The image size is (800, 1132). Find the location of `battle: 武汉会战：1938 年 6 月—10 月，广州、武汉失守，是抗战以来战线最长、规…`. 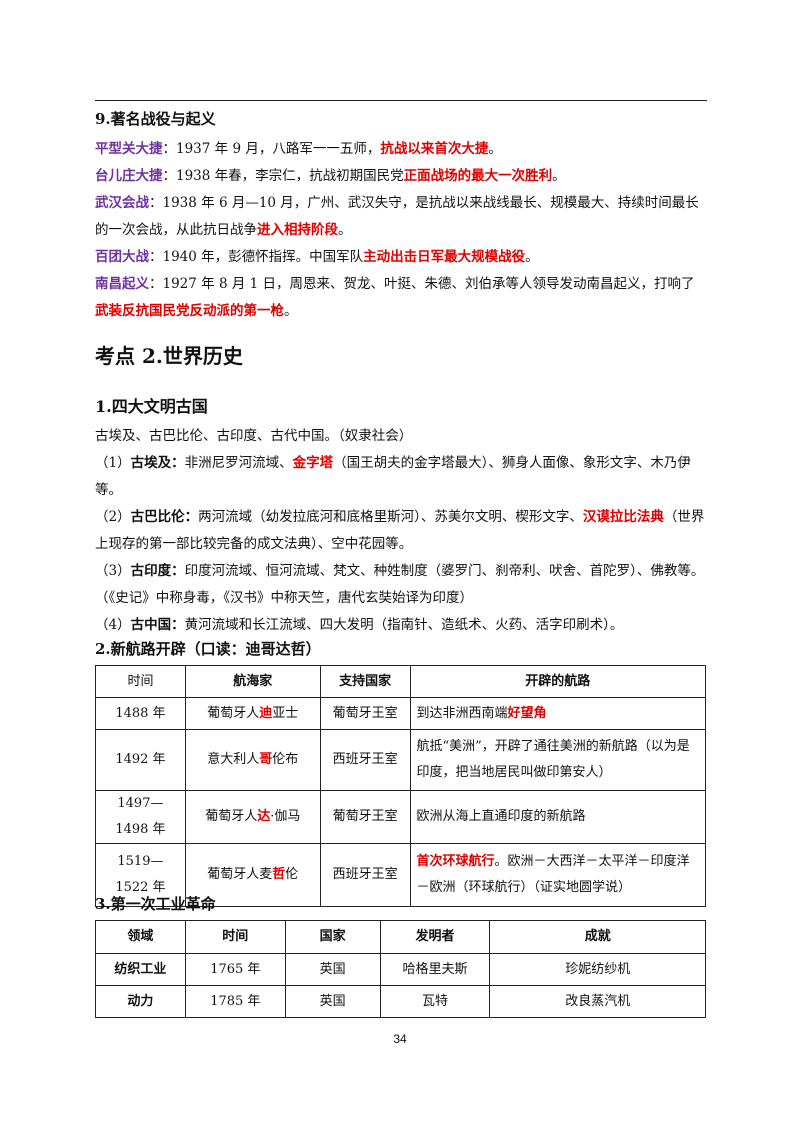

battle: 武汉会战：1938 年 6 月—10 月，广州、武汉失守，是抗战以来战线最长、规… is located at coordinates (401, 217).